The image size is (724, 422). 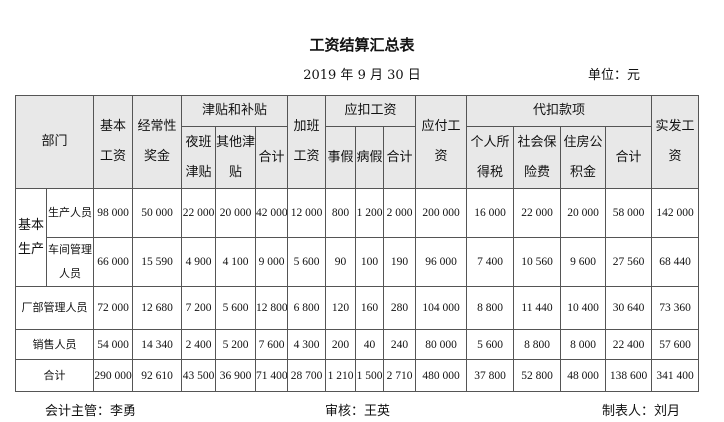 What do you see at coordinates (341, 344) in the screenshot?
I see `cell-value: 200` at bounding box center [341, 344].